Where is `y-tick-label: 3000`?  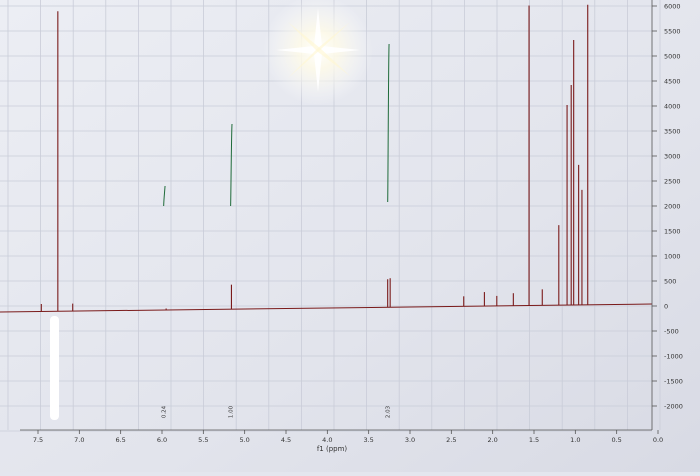
y-tick-label: 3000 is located at coordinates (672, 157).